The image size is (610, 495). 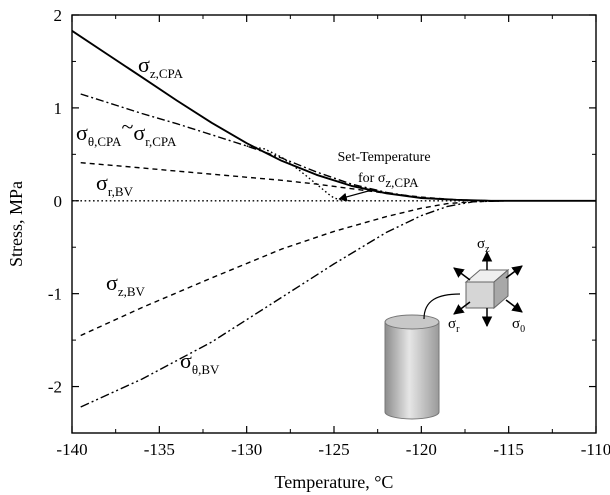 I want to click on x-tick-label: -120, so click(x=421, y=449).